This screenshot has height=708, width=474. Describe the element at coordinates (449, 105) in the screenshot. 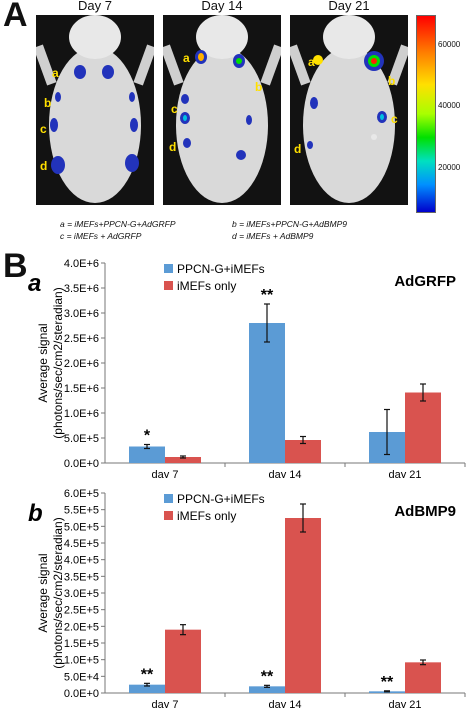

I see `colorbar-tick-40000: 40000` at that location.